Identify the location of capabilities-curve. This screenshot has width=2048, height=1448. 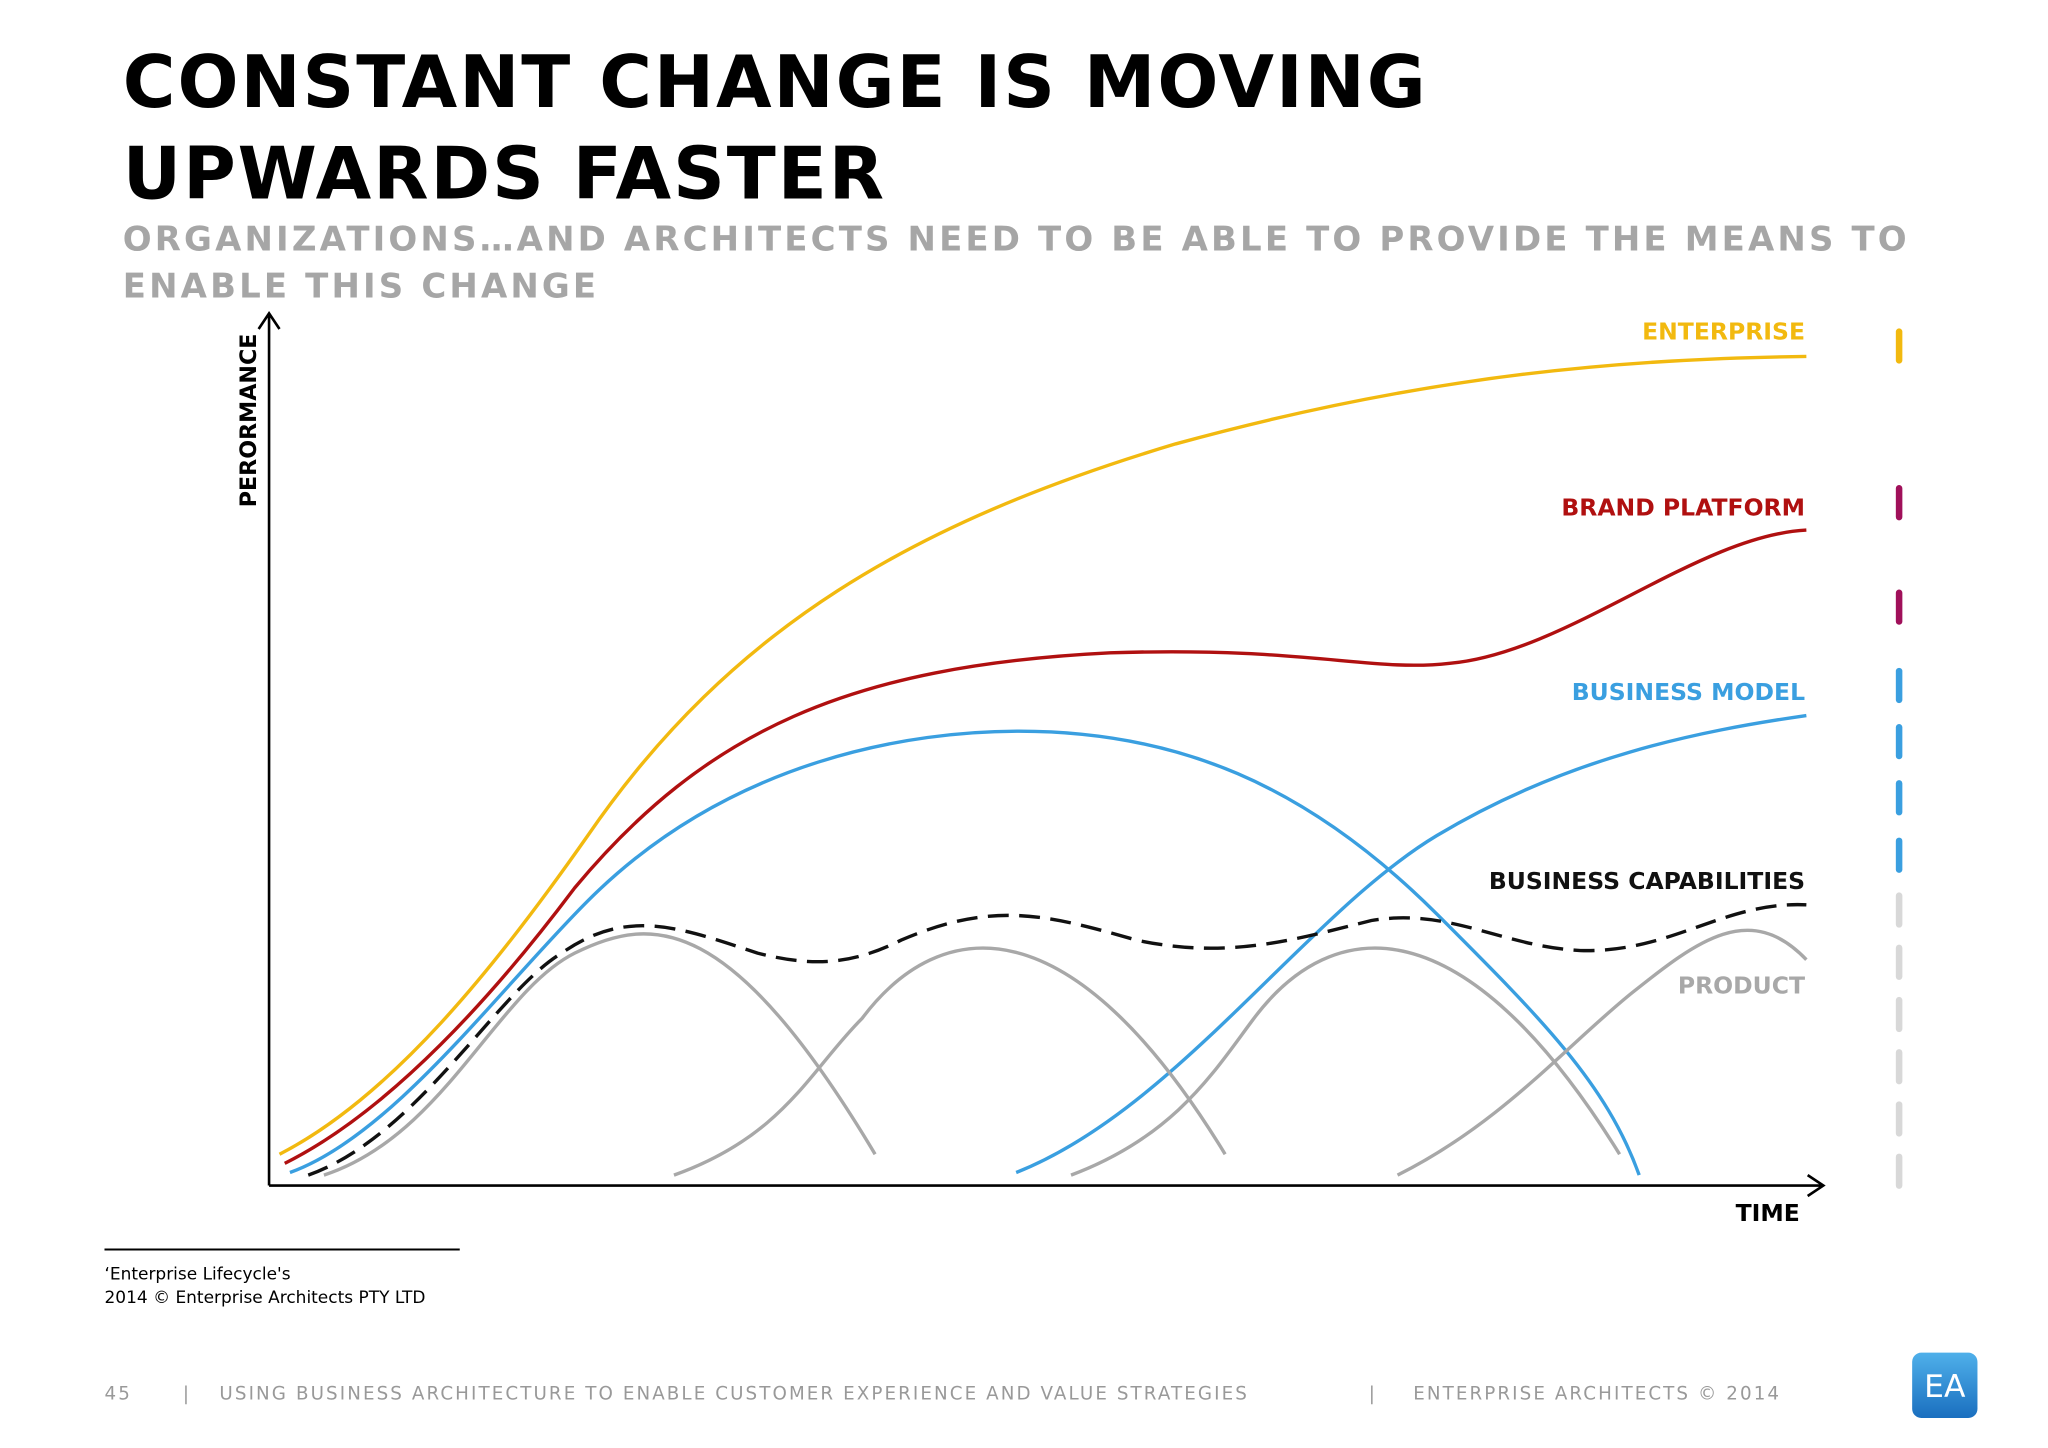
(1057, 1040).